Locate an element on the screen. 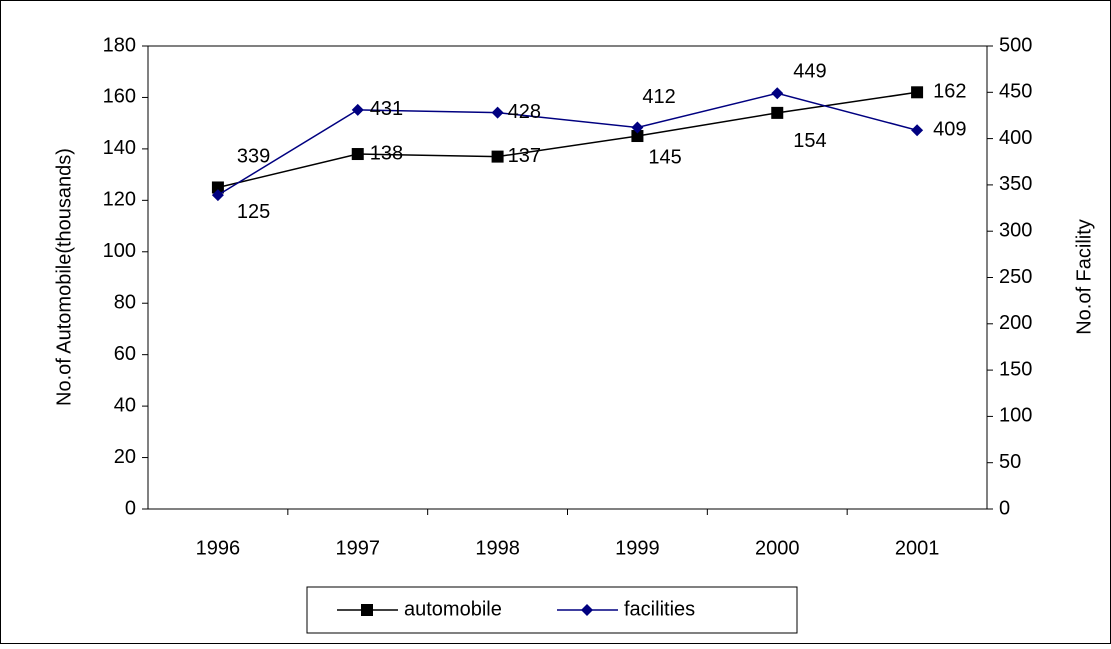 The width and height of the screenshot is (1111, 649). y-tick-label: 80 is located at coordinates (125, 303).